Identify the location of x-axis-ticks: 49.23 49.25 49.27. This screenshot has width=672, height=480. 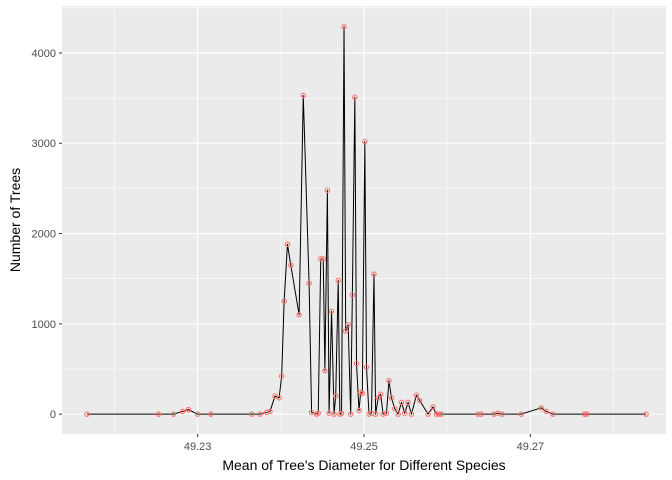
(364, 443).